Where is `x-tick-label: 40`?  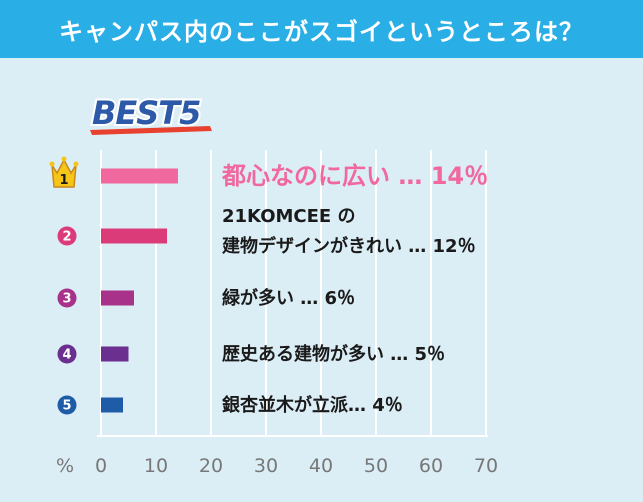
x-tick-label: 40 is located at coordinates (321, 466).